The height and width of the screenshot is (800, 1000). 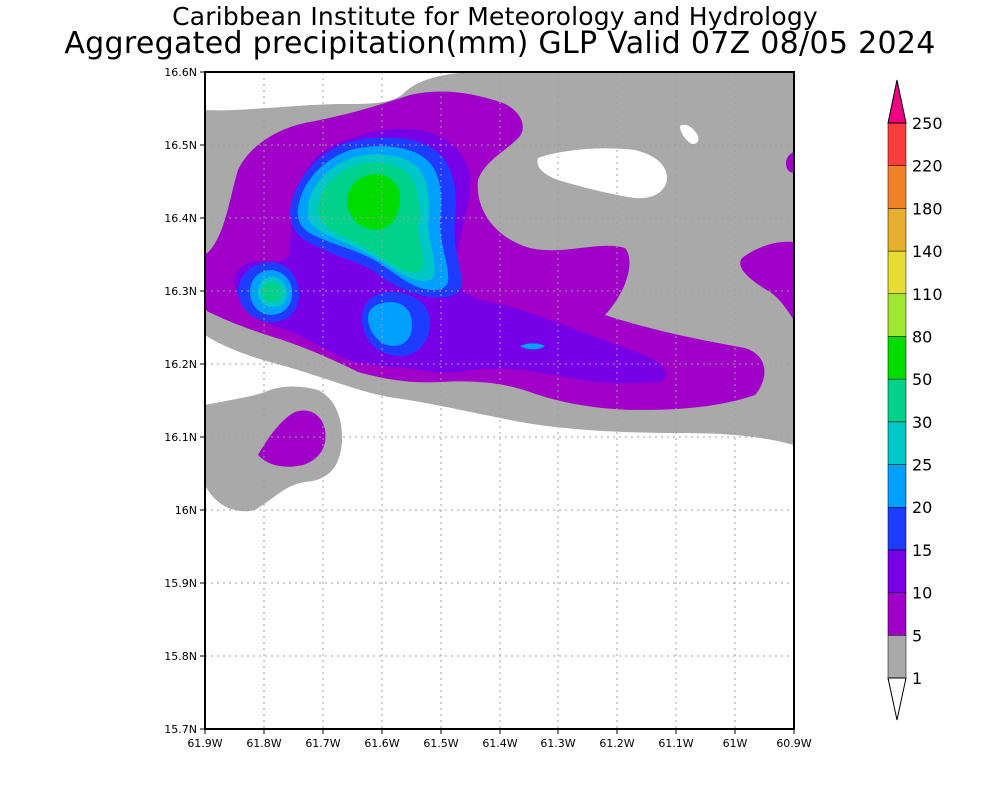 What do you see at coordinates (922, 379) in the screenshot?
I see `colorbar-label: 50` at bounding box center [922, 379].